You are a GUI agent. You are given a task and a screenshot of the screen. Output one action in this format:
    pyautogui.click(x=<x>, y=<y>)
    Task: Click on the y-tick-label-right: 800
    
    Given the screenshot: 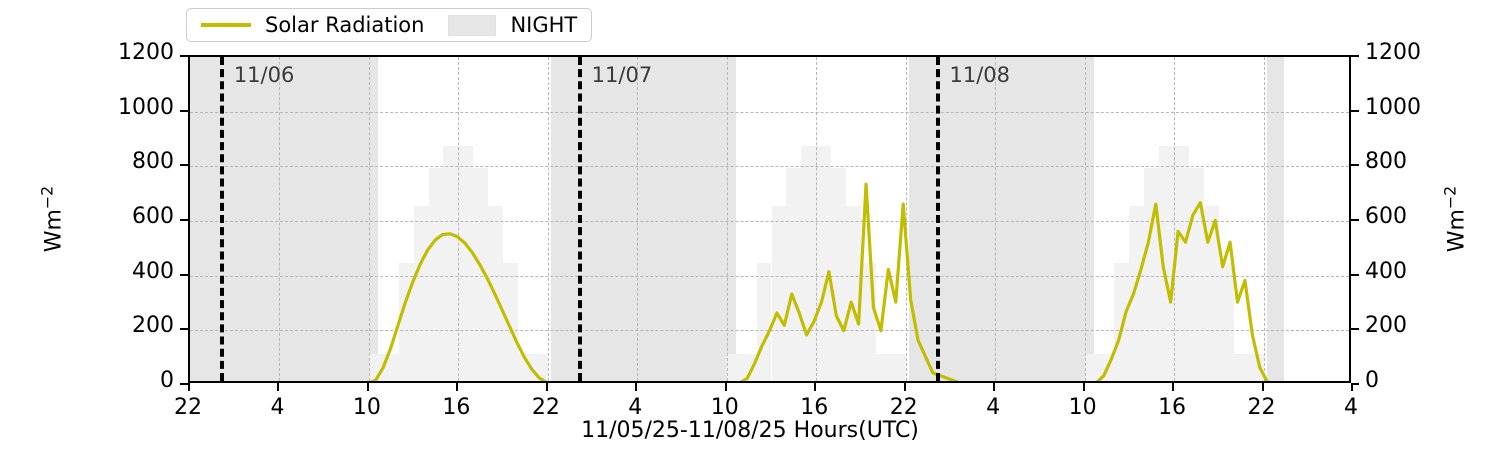 What is the action you would take?
    pyautogui.click(x=1386, y=162)
    